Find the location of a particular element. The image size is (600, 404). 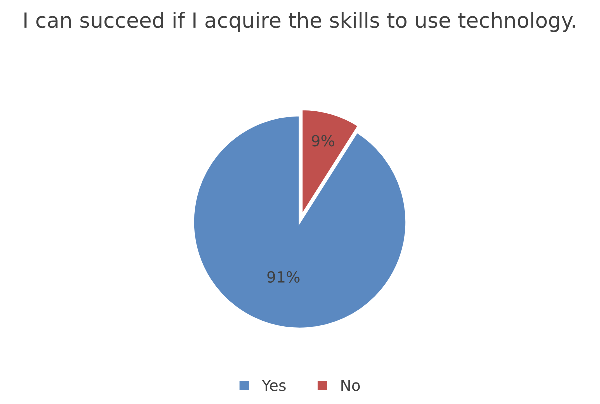

legend-label: No is located at coordinates (351, 386).